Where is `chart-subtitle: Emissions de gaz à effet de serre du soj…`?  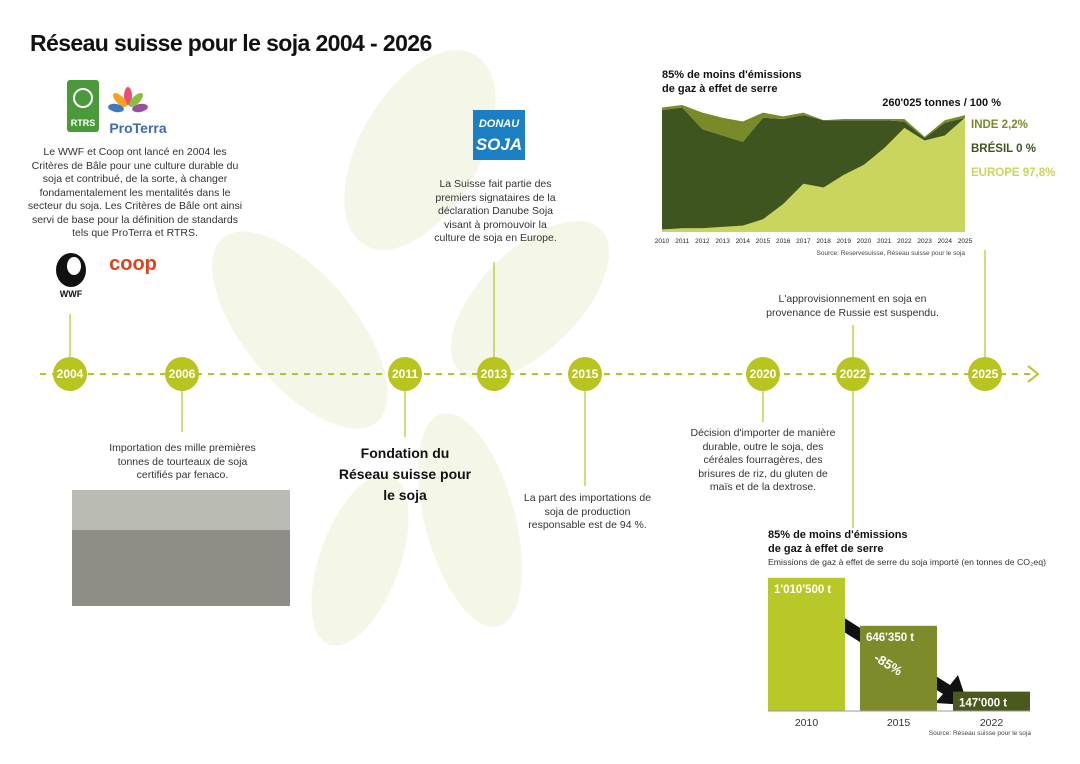 chart-subtitle: Emissions de gaz à effet de serre du soj… is located at coordinates (907, 562).